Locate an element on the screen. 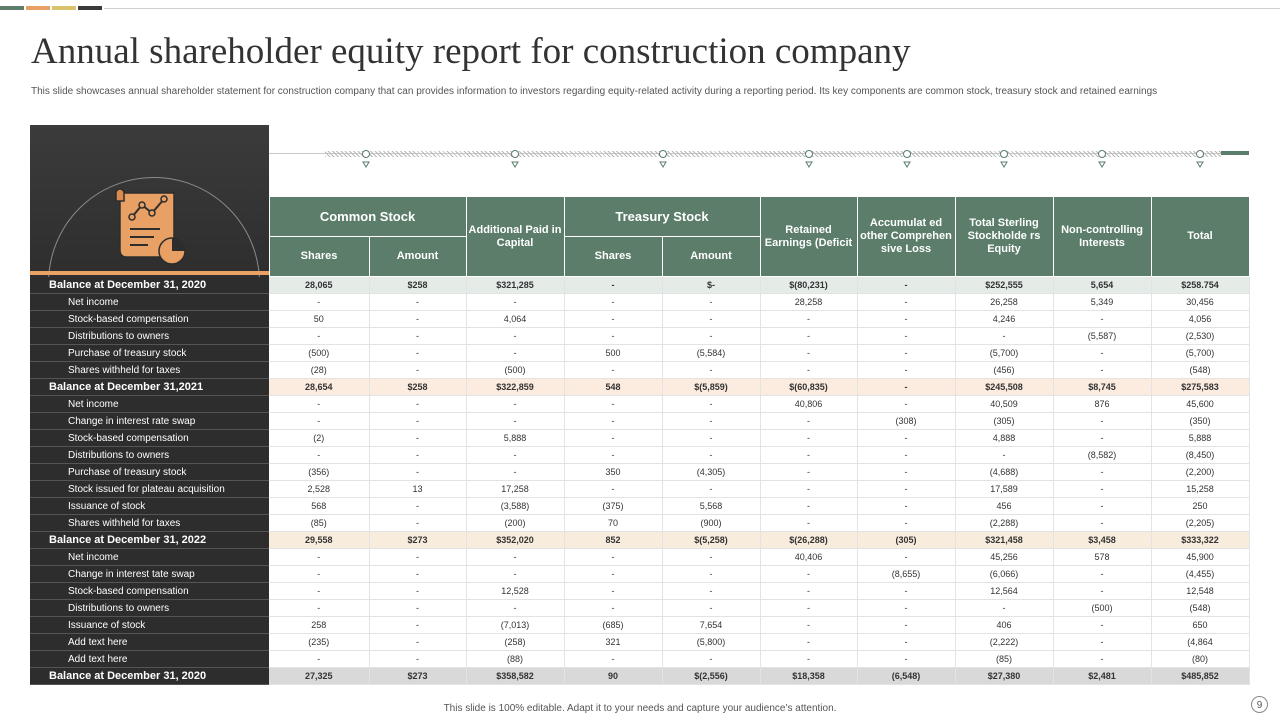 The image size is (1280, 720). table-cell: 17,258 is located at coordinates (515, 489).